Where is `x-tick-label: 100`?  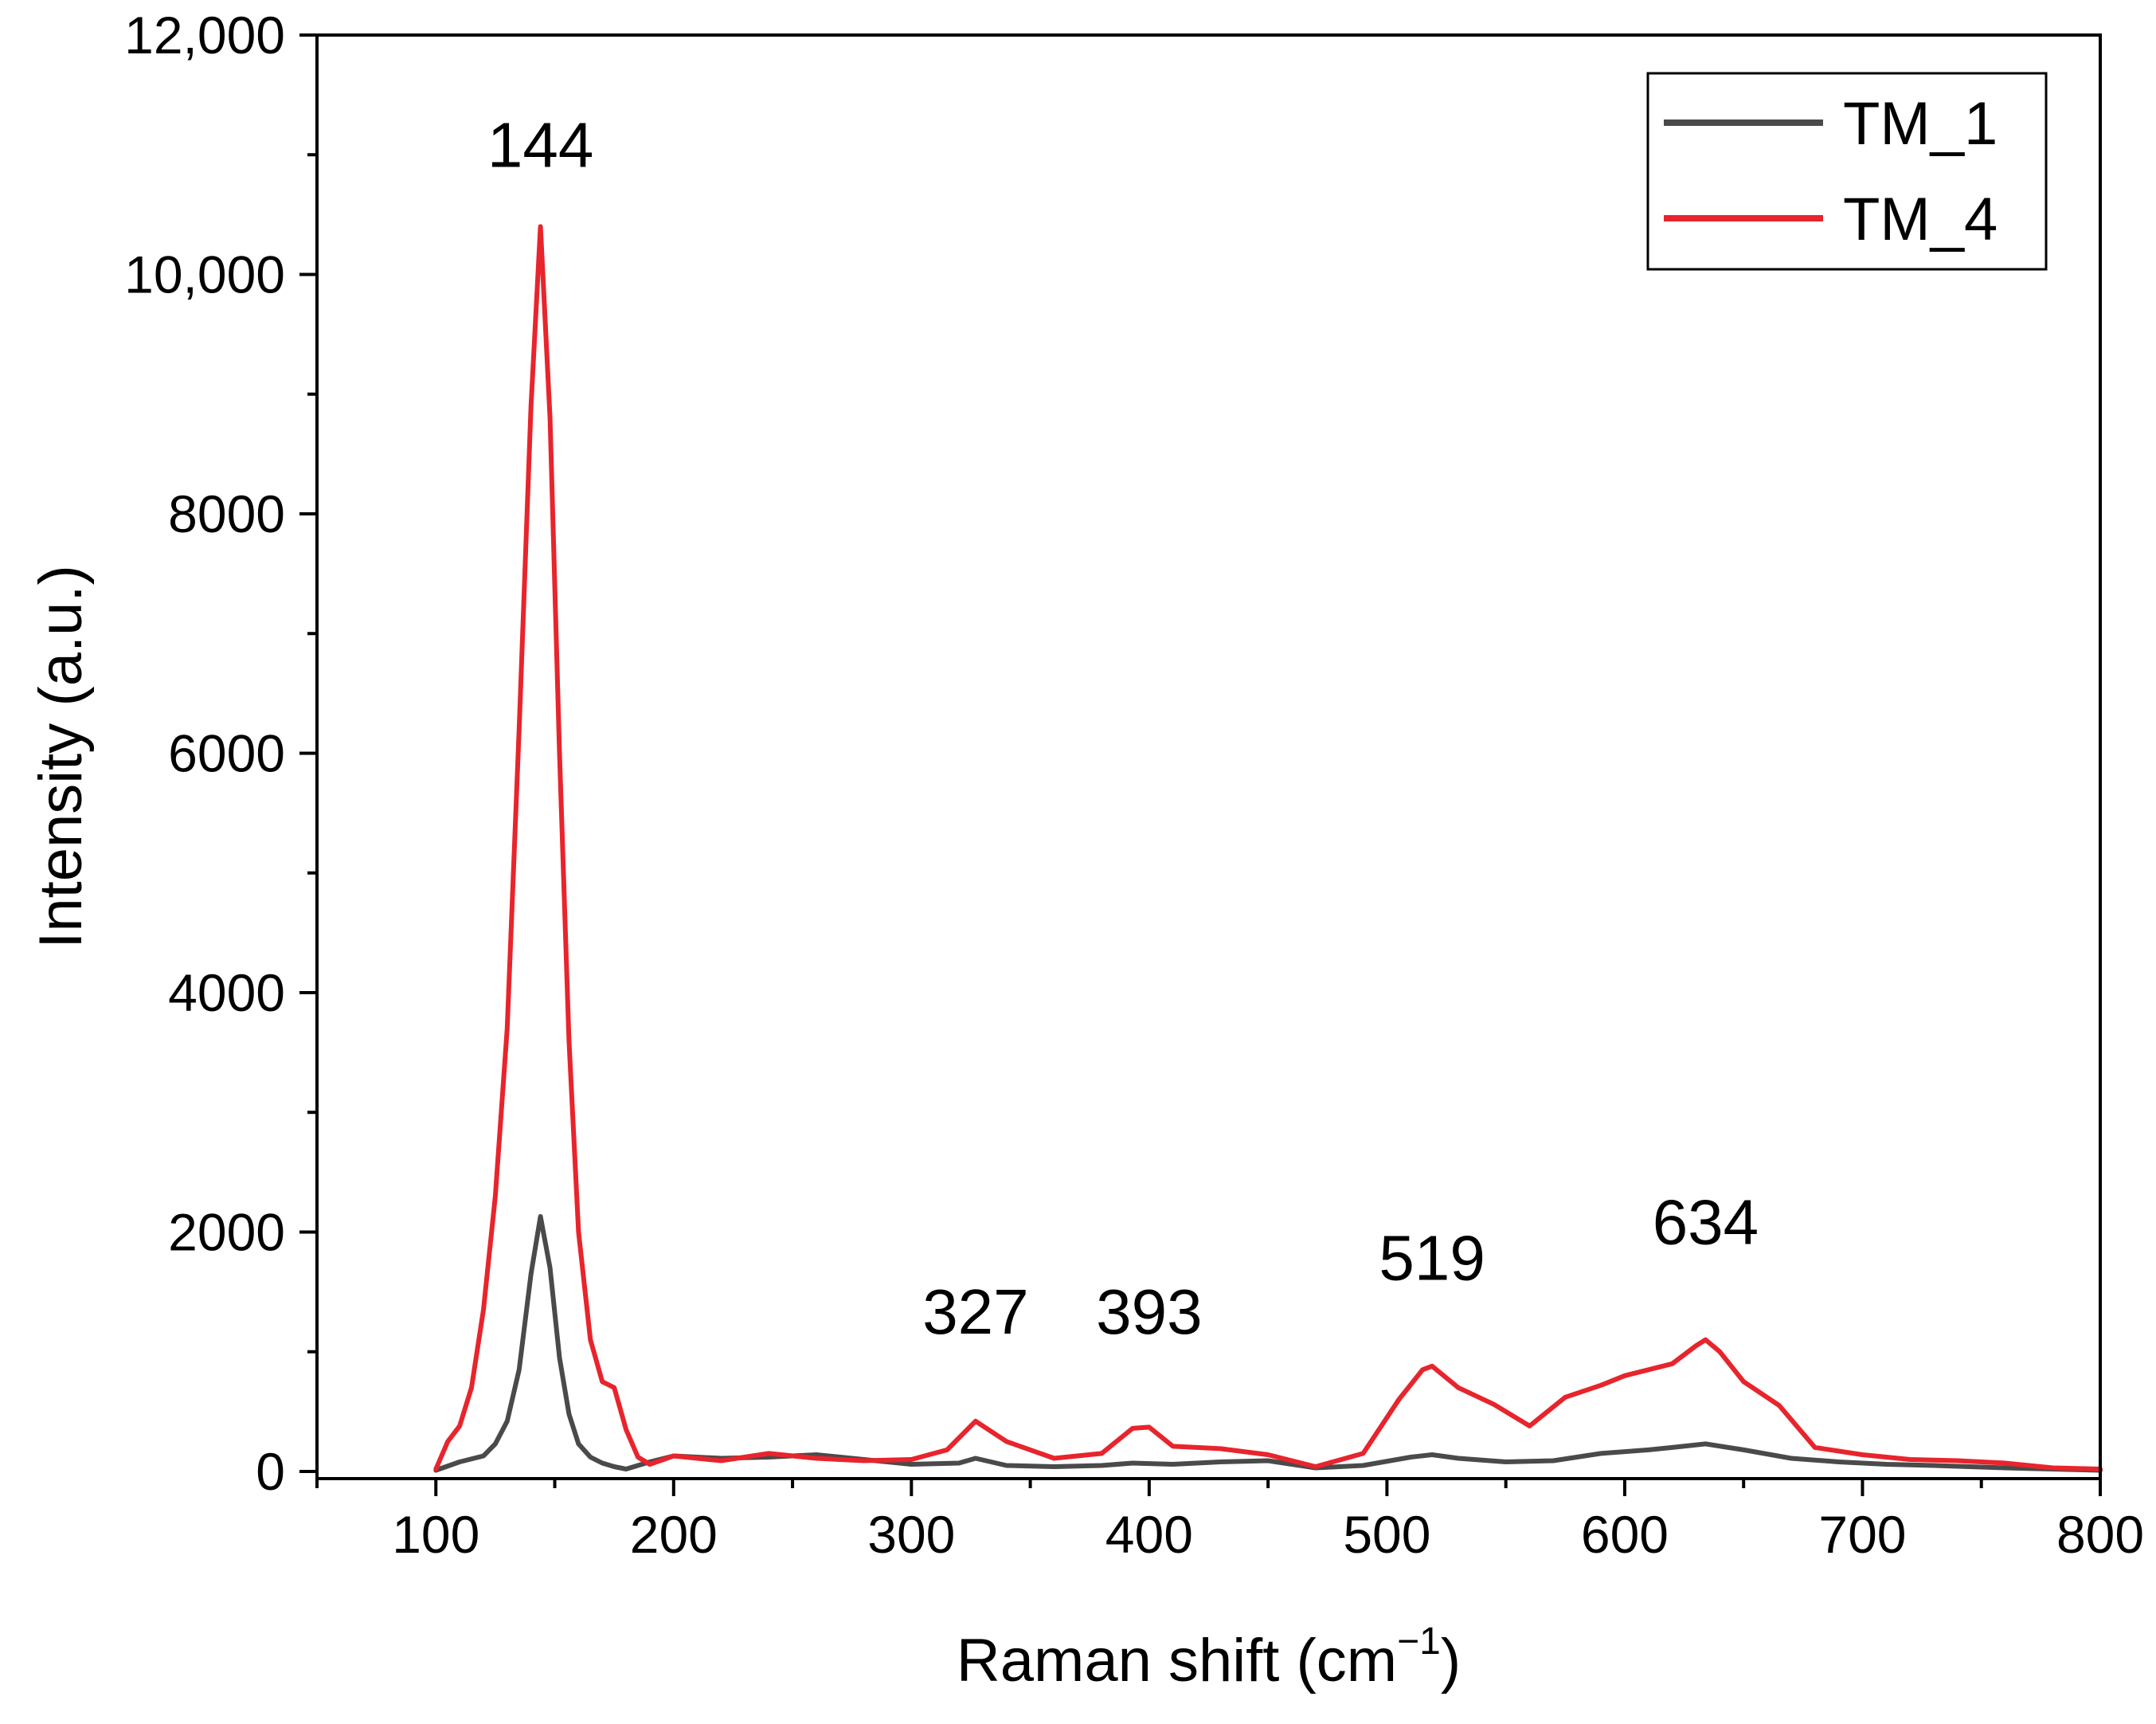
x-tick-label: 100 is located at coordinates (436, 1534).